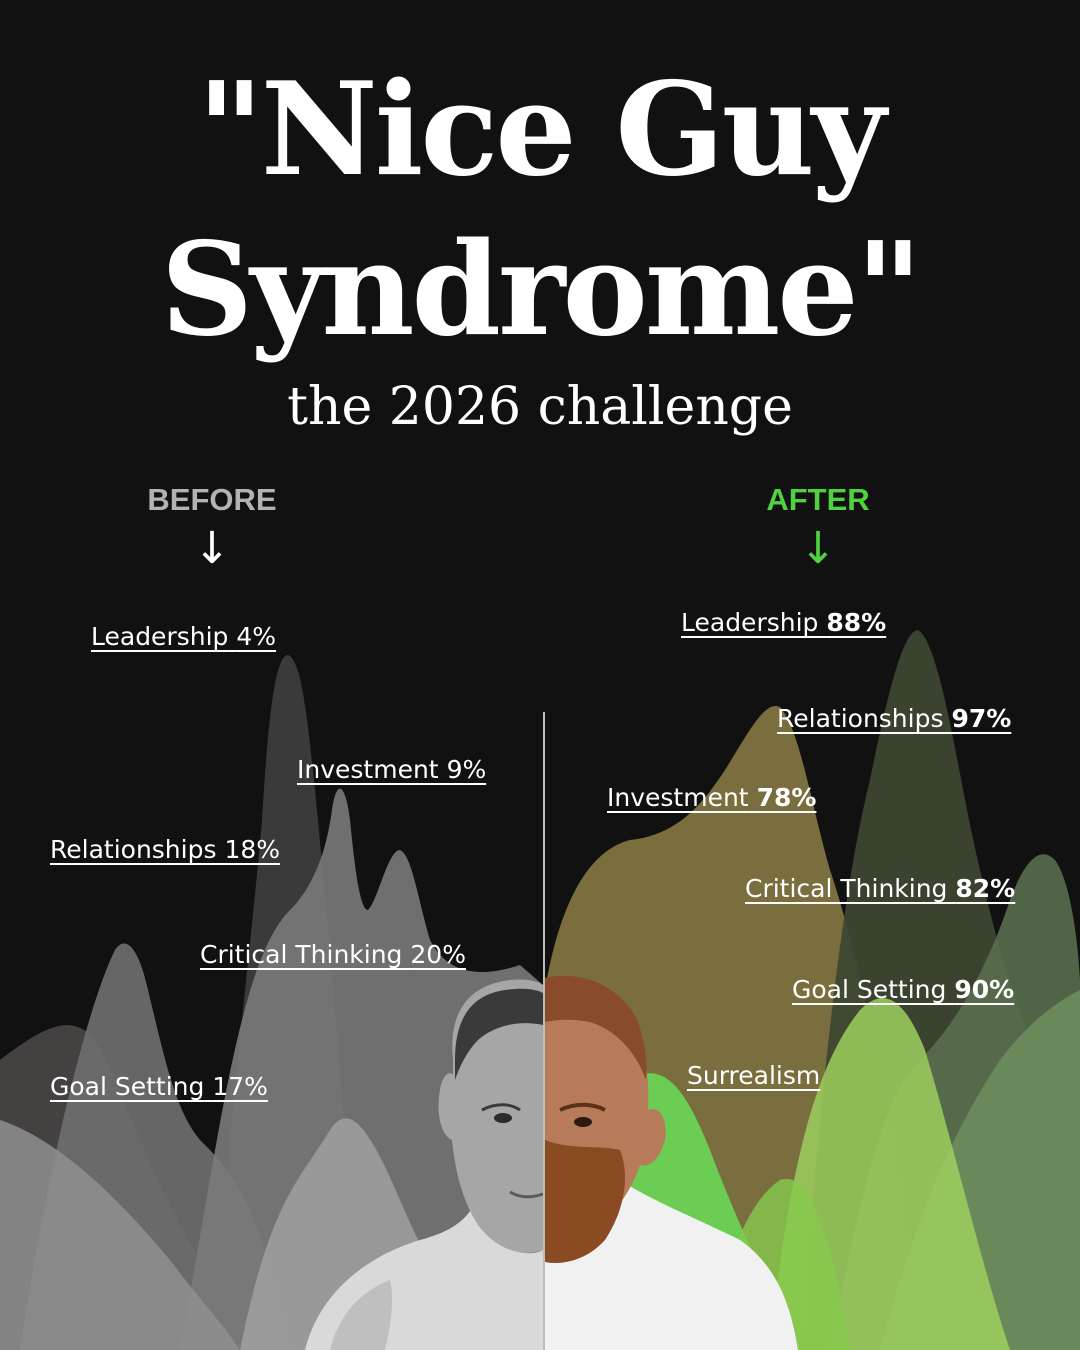 This screenshot has height=1350, width=1080. I want to click on after-heading: AFTER, so click(818, 499).